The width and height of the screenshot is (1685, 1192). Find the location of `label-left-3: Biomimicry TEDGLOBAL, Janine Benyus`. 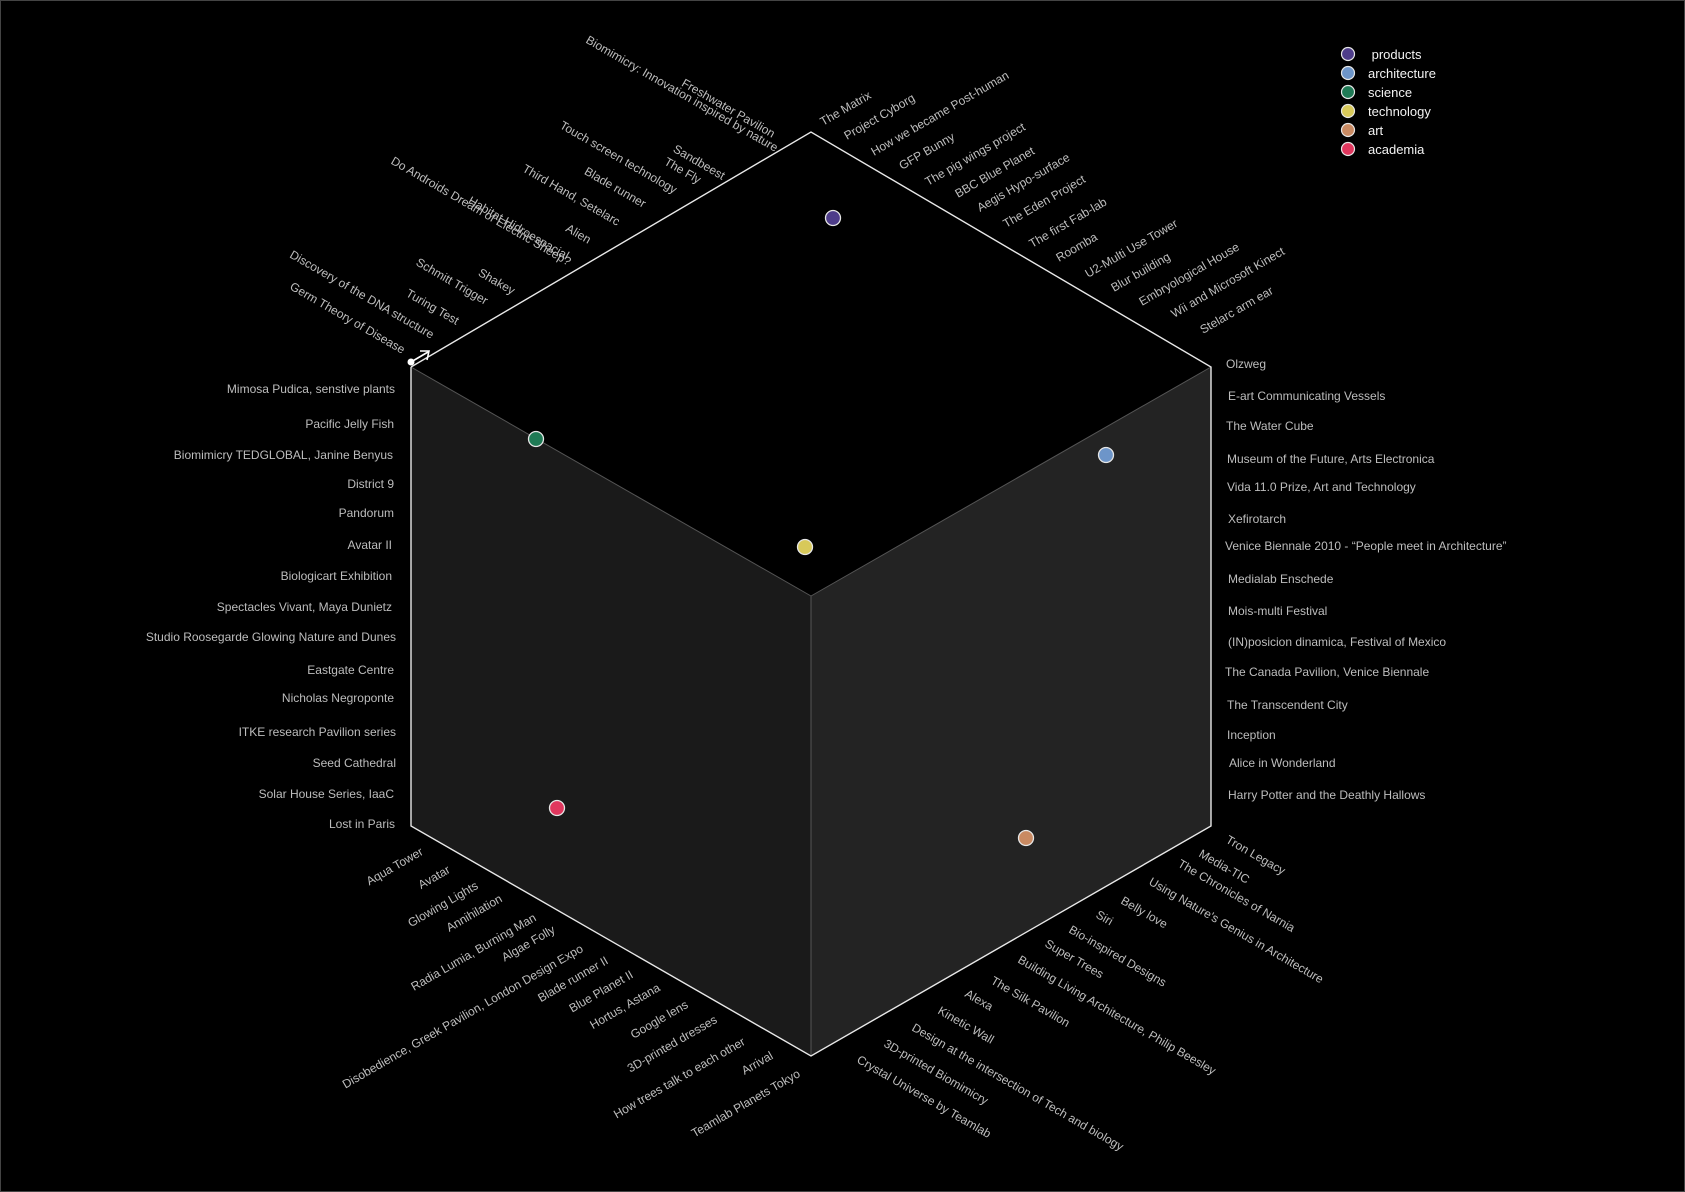

label-left-3: Biomimicry TEDGLOBAL, Janine Benyus is located at coordinates (283, 455).